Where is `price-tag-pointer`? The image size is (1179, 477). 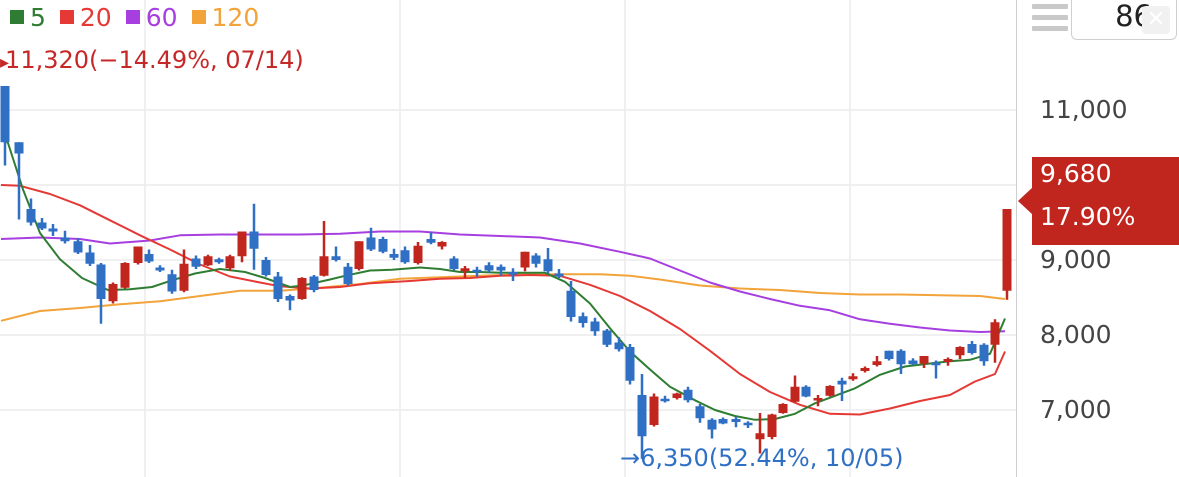 price-tag-pointer is located at coordinates (1025, 201).